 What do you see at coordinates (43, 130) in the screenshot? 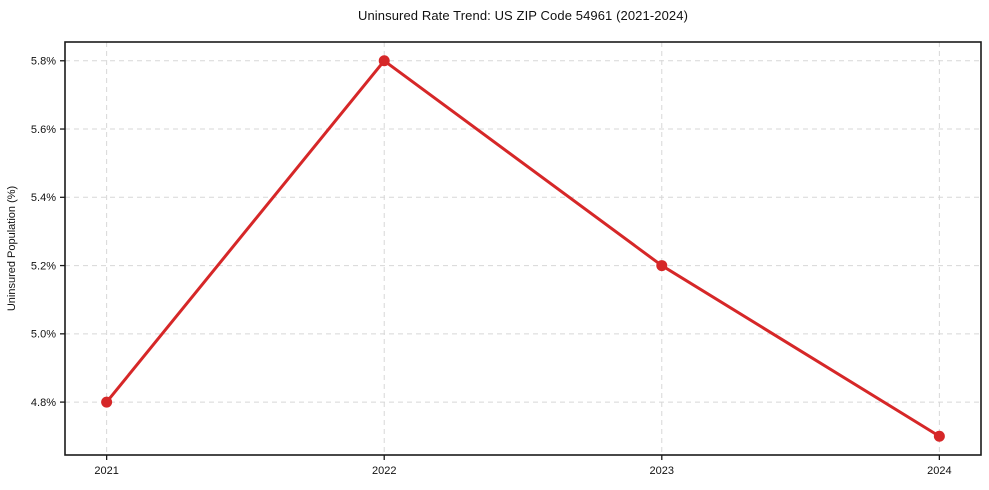
I see `y-tick-label: 5.6%` at bounding box center [43, 130].